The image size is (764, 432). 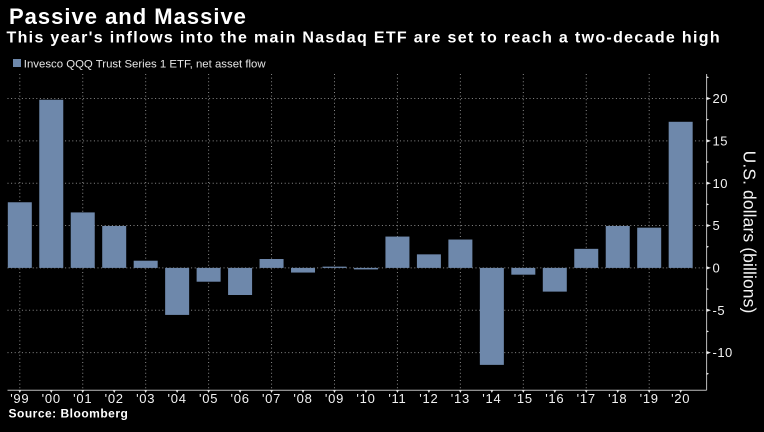 What do you see at coordinates (491, 398) in the screenshot?
I see `svg-text: '14` at bounding box center [491, 398].